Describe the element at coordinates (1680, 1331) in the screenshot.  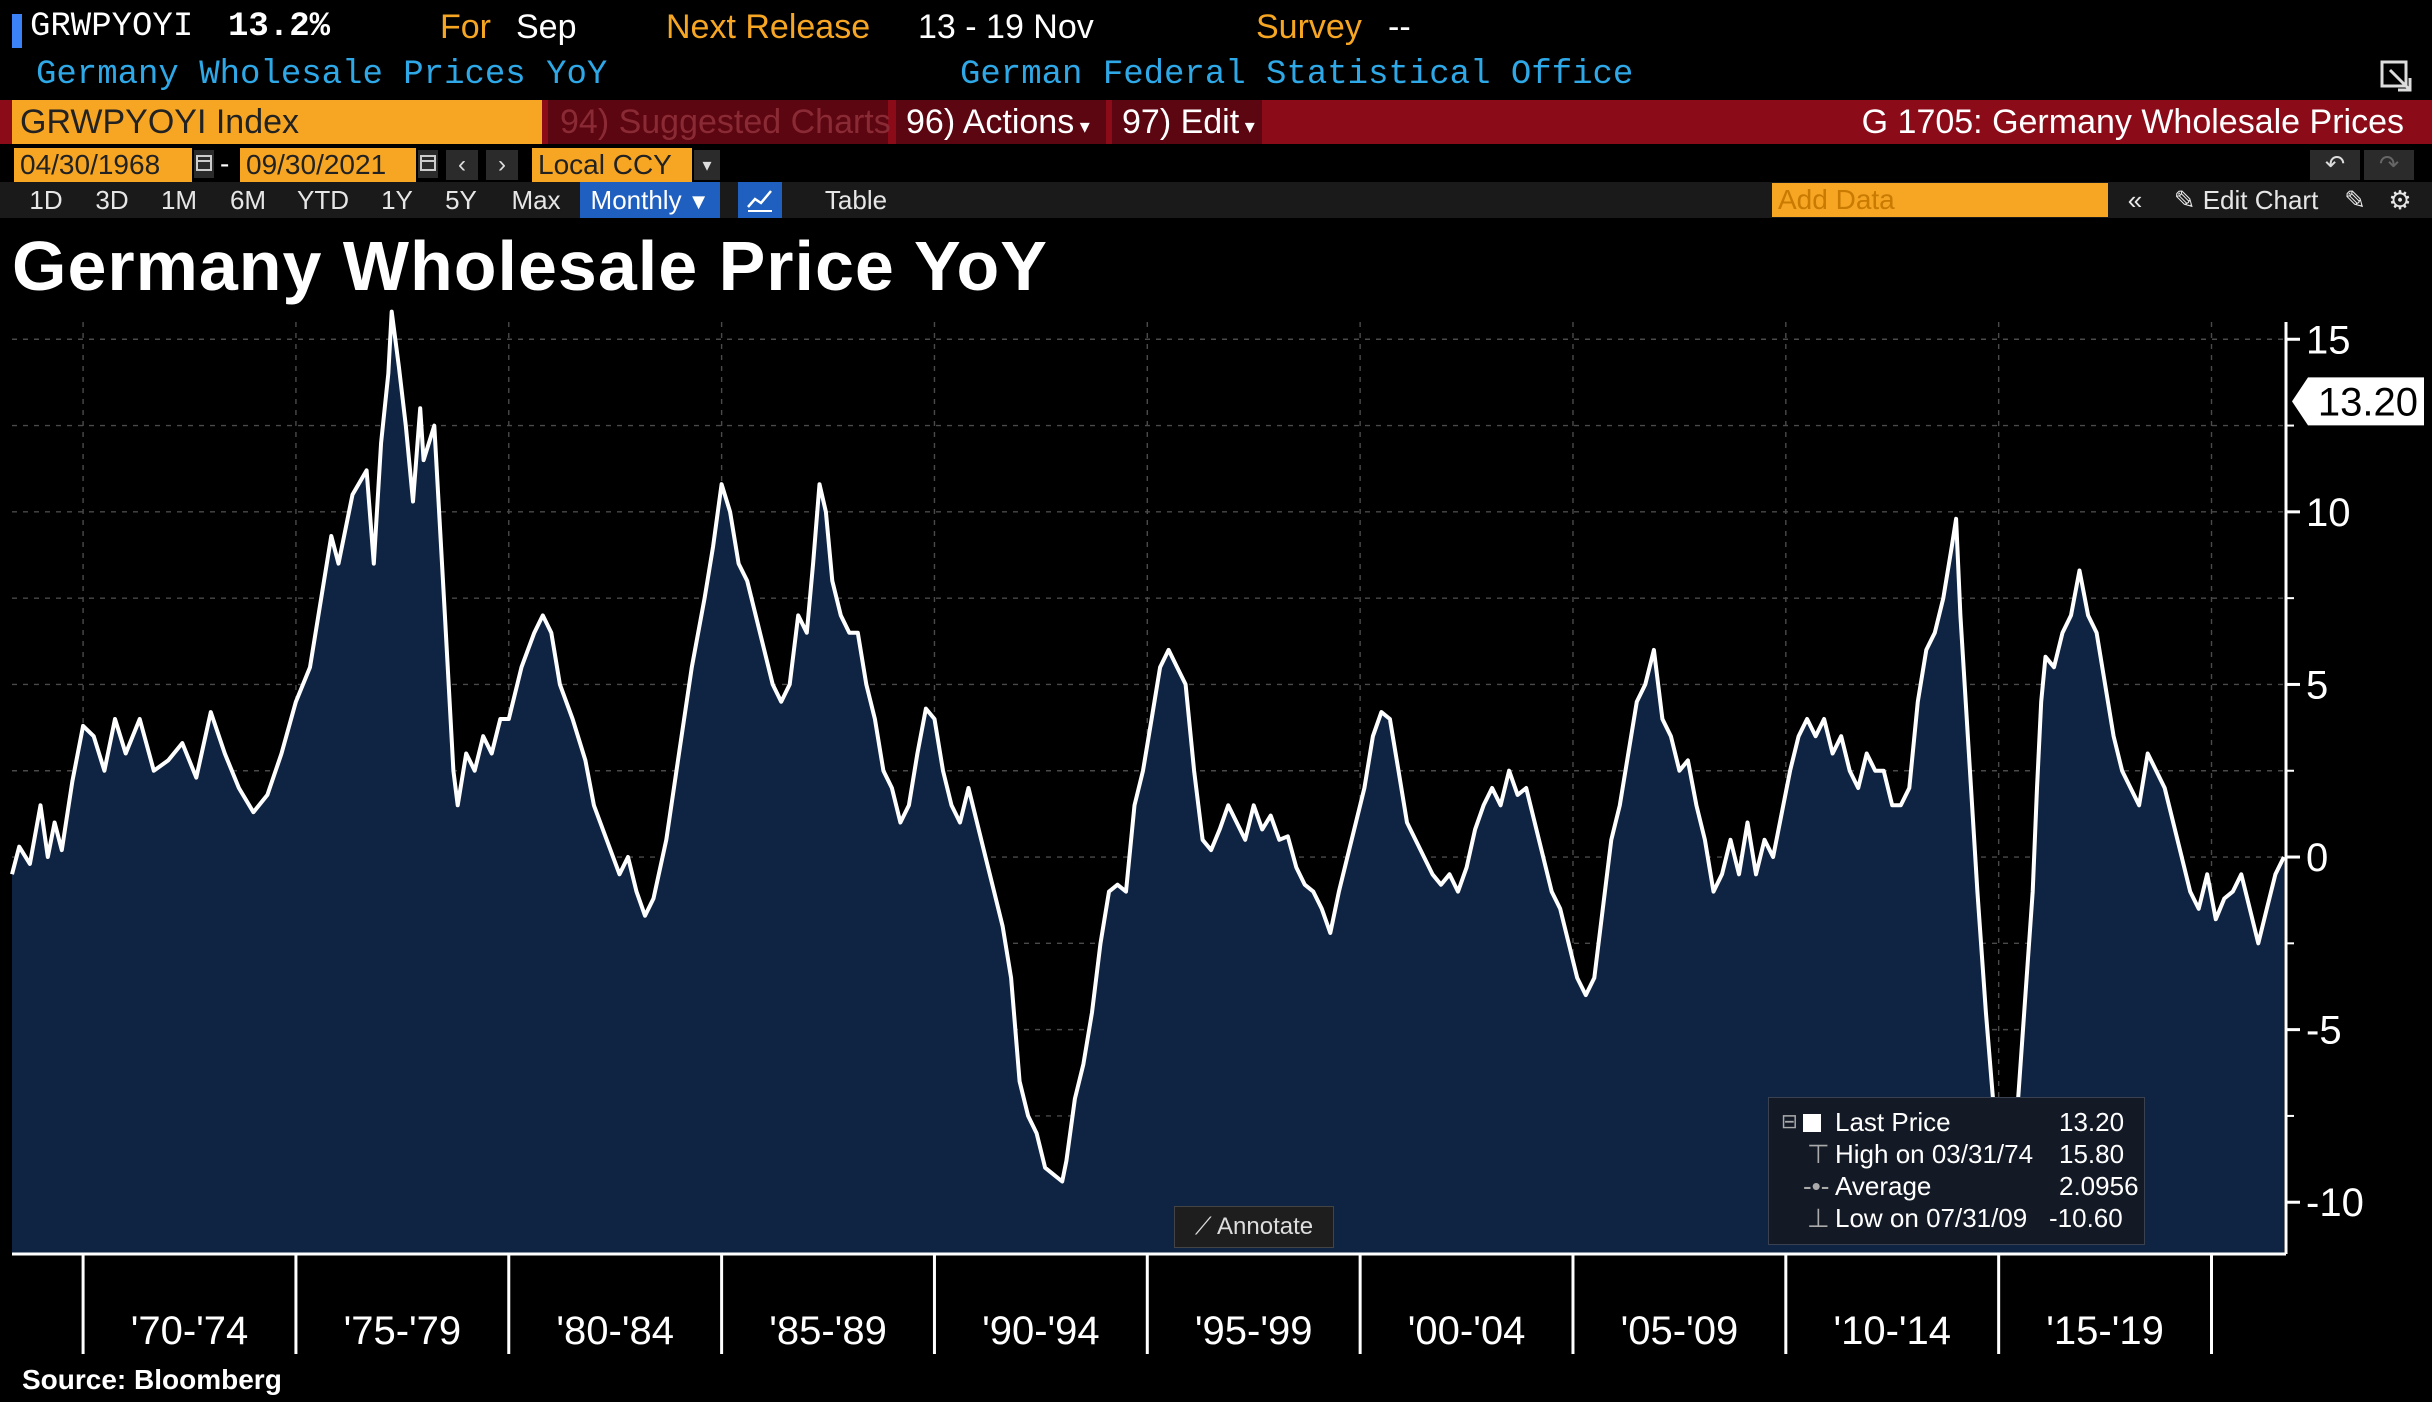
I see `x-category-label: '05-'09` at that location.